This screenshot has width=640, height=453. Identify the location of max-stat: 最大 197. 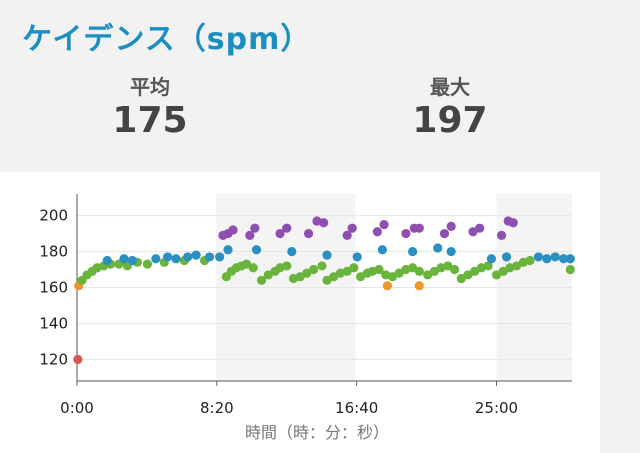
(450, 109).